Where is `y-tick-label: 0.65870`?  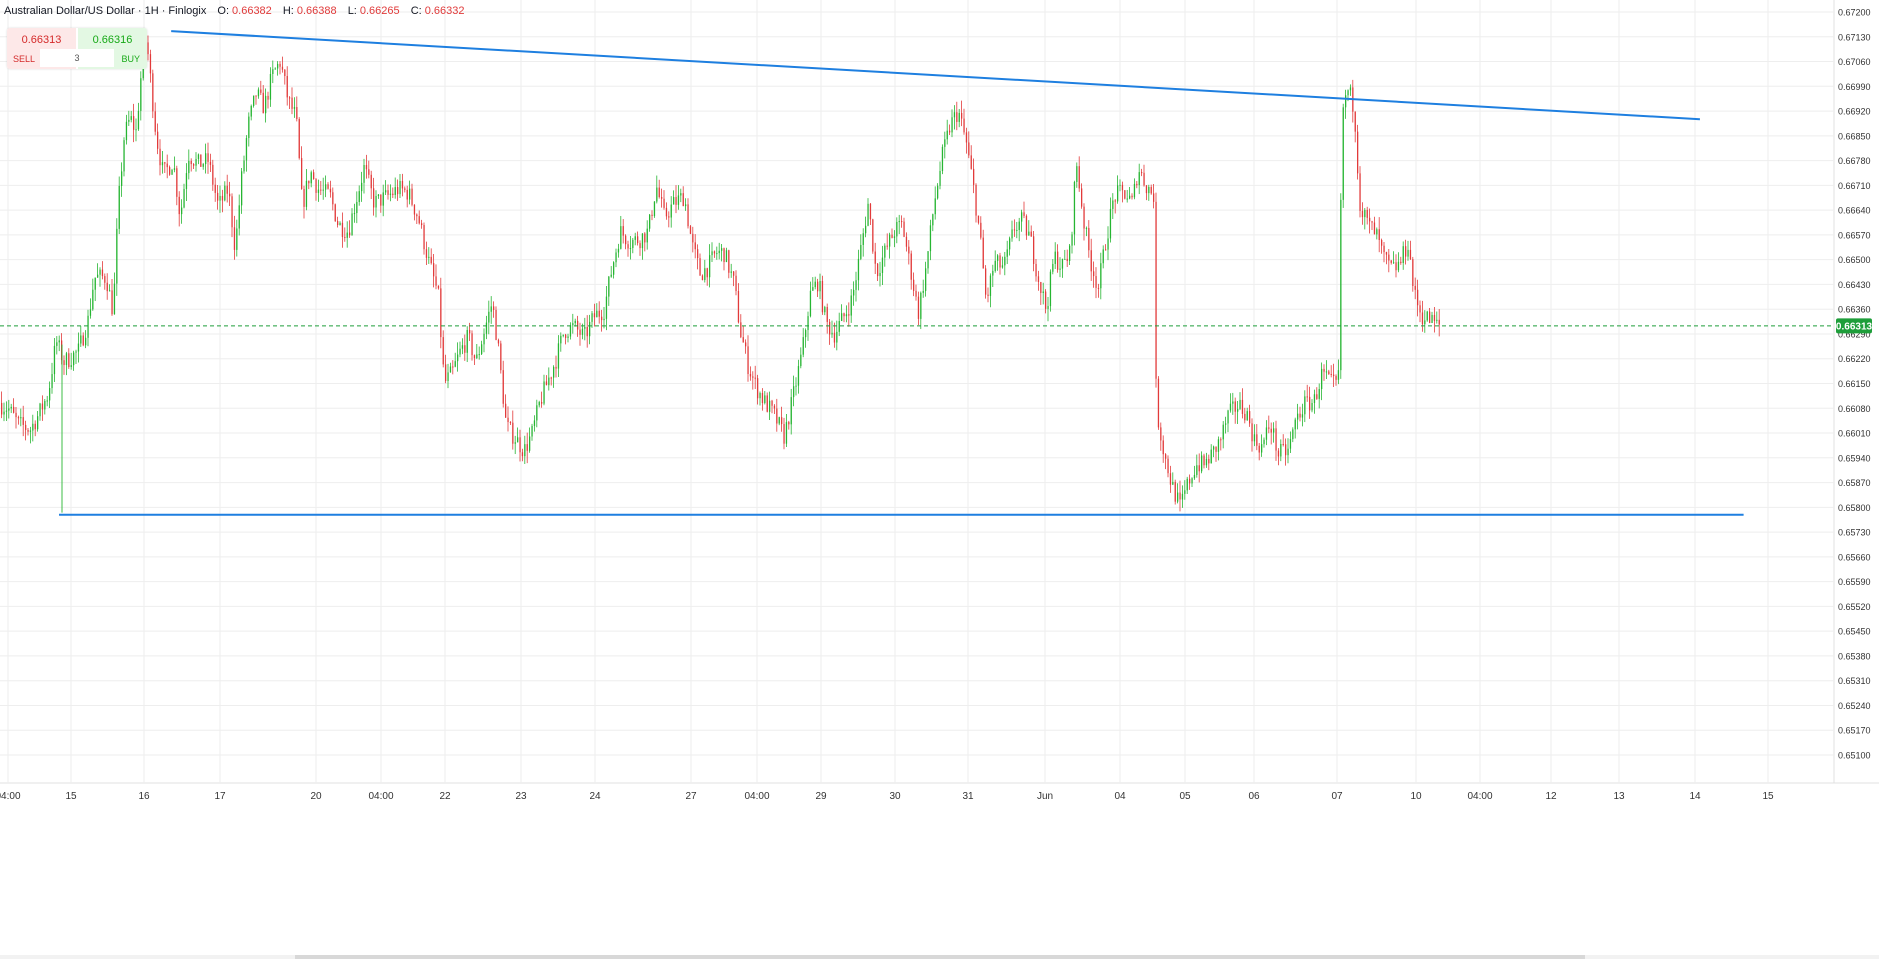 y-tick-label: 0.65870 is located at coordinates (1854, 483).